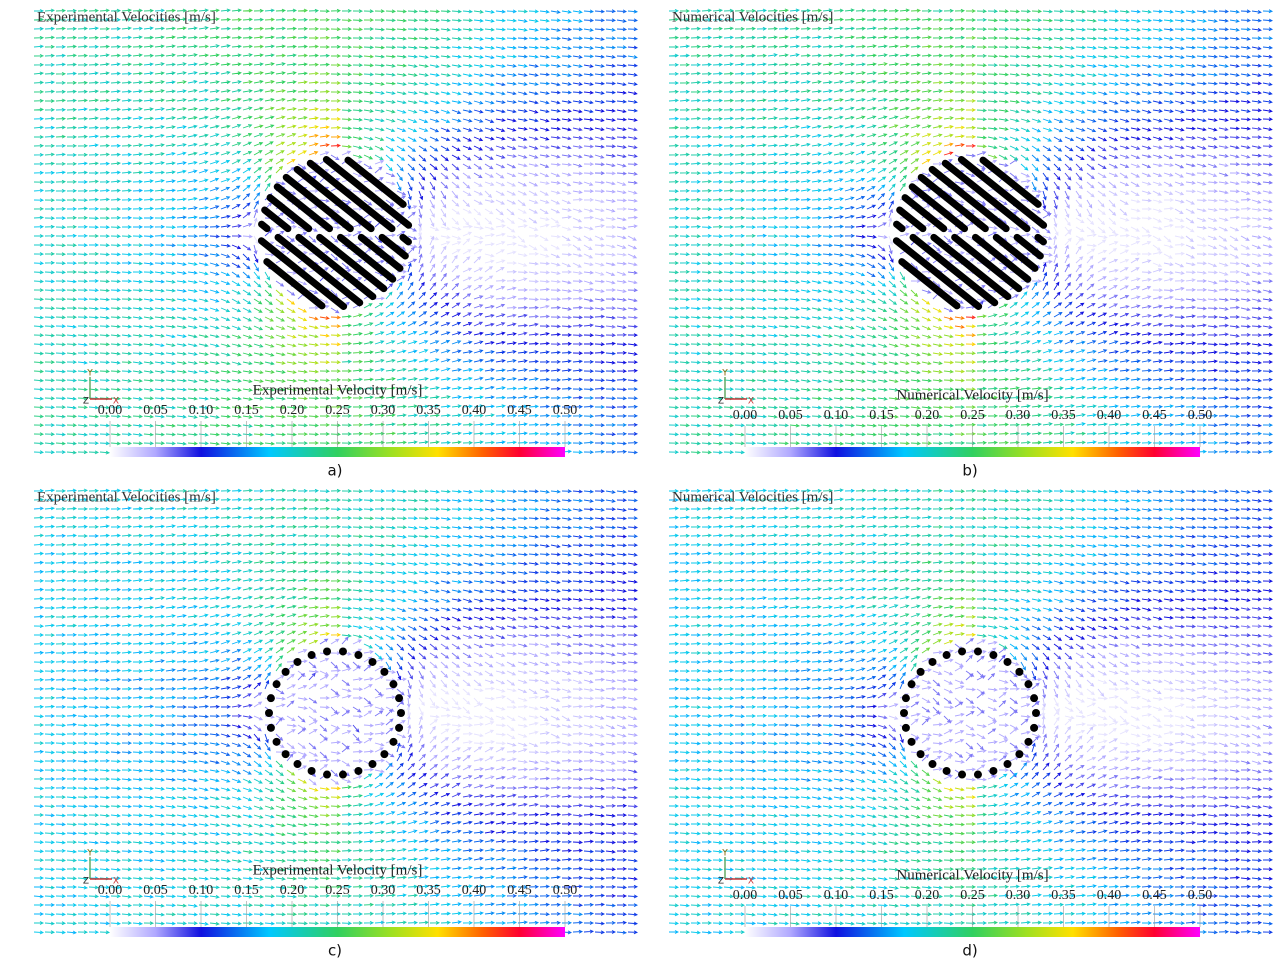 The height and width of the screenshot is (967, 1280). Describe the element at coordinates (1063, 895) in the screenshot. I see `colorbar-tick-label: 0.35` at that location.